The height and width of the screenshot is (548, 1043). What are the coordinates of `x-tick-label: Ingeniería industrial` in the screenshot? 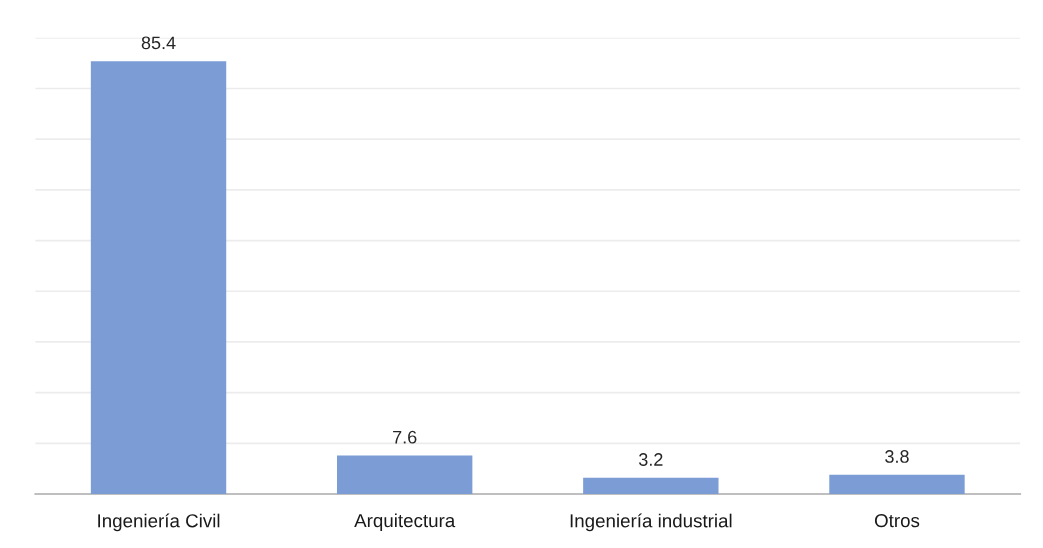 It's located at (651, 522).